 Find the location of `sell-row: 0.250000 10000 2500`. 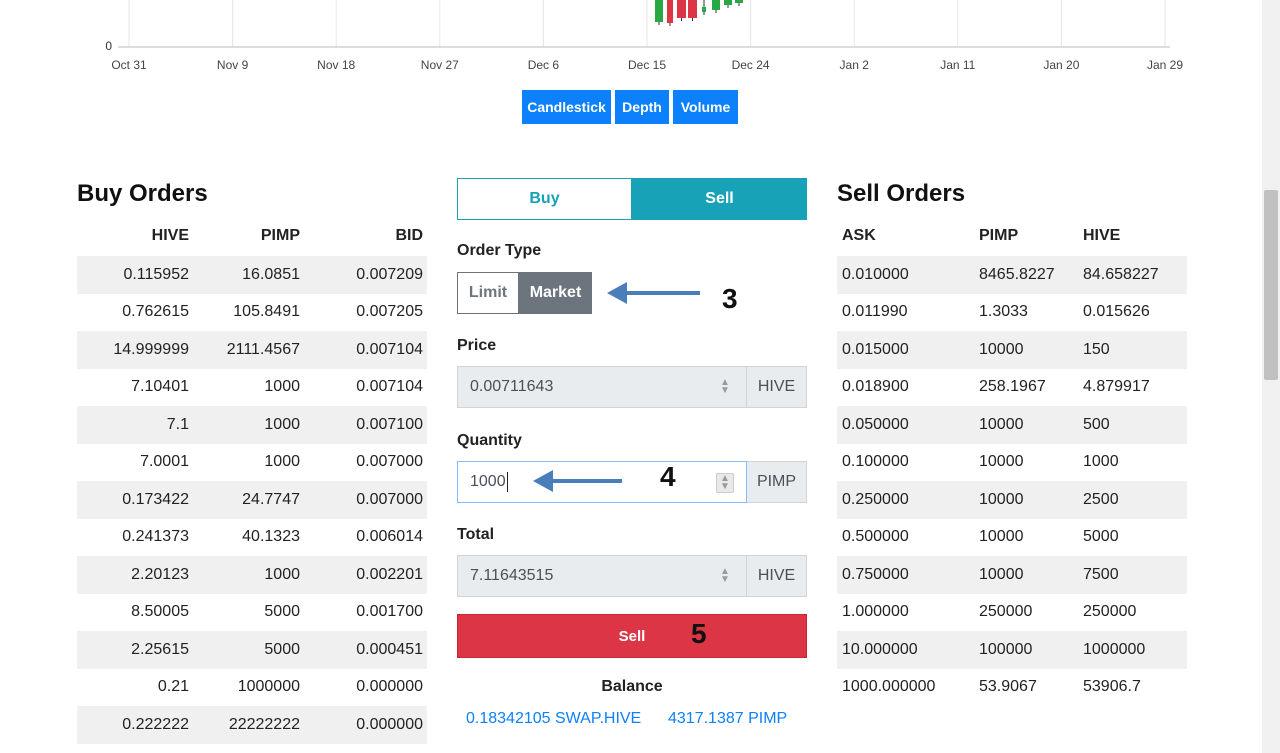

sell-row: 0.250000 10000 2500 is located at coordinates (1012, 500).